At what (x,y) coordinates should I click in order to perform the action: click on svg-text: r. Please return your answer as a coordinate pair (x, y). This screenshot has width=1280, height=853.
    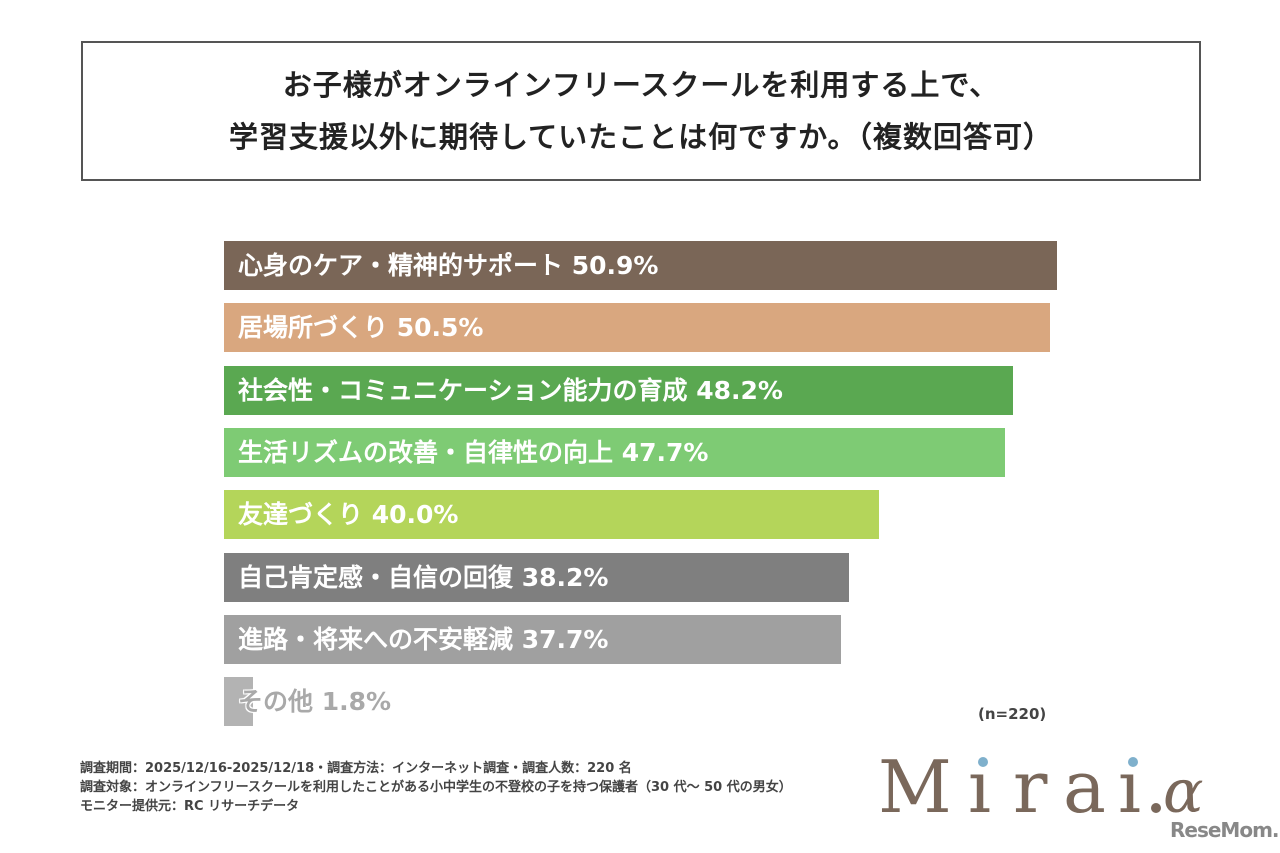
    Looking at the image, I should click on (1037, 787).